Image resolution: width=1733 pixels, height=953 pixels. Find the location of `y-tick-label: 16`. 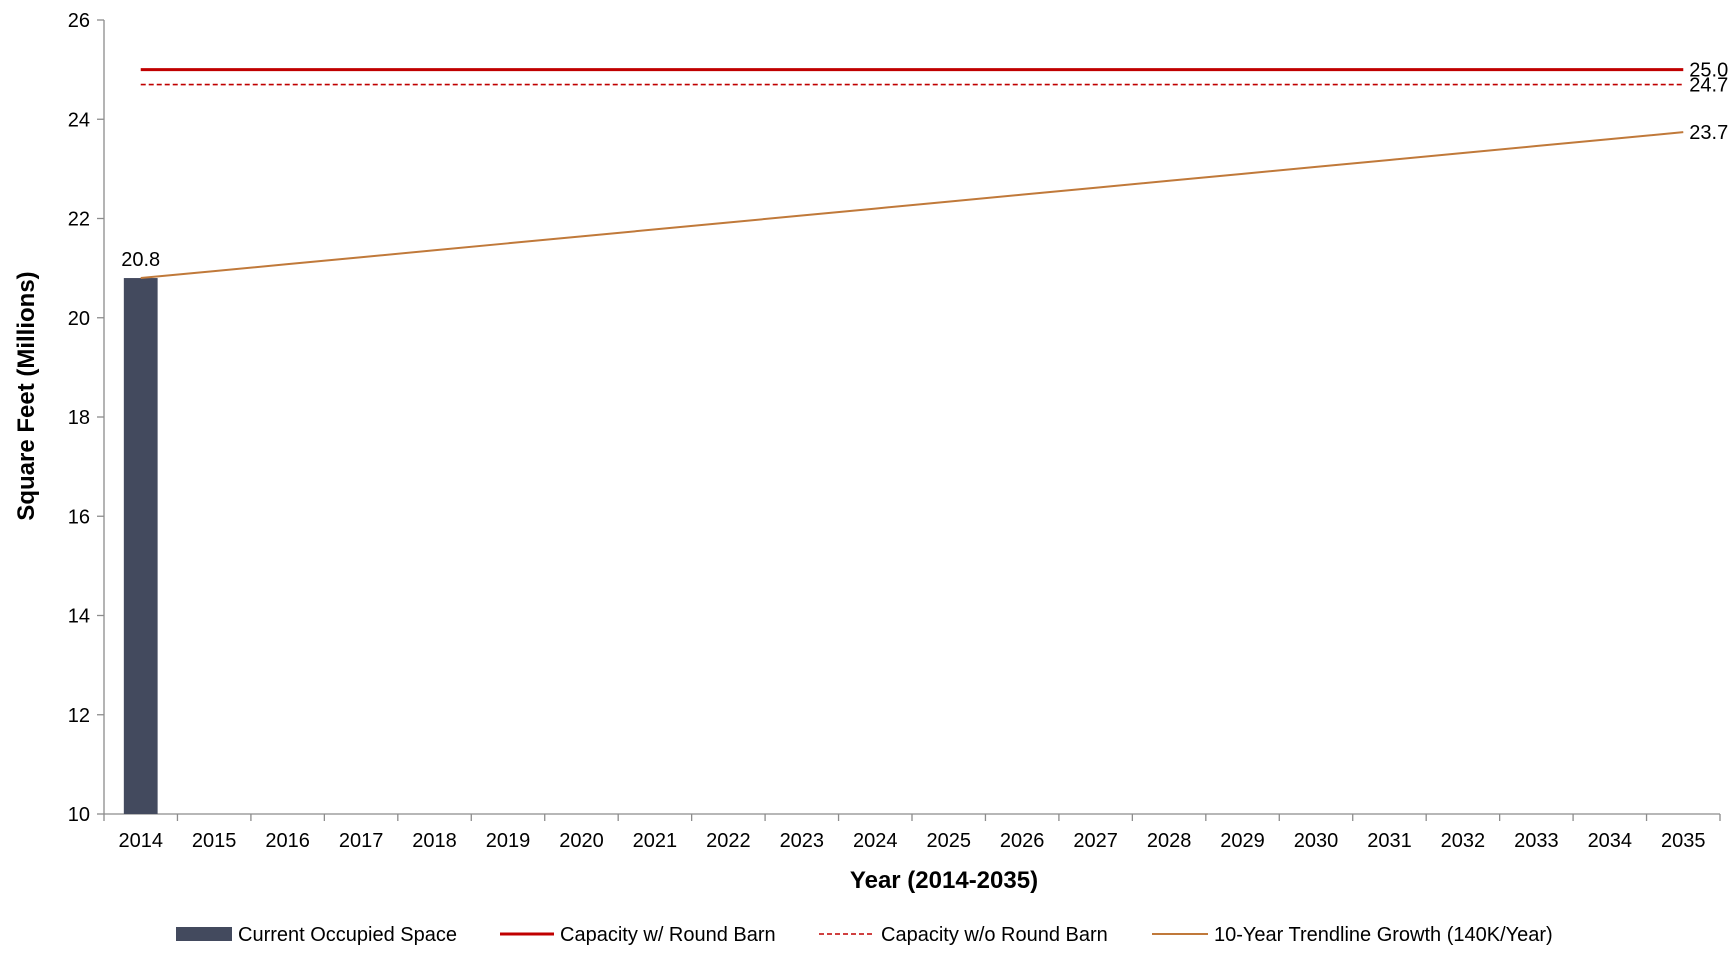

y-tick-label: 16 is located at coordinates (79, 517).